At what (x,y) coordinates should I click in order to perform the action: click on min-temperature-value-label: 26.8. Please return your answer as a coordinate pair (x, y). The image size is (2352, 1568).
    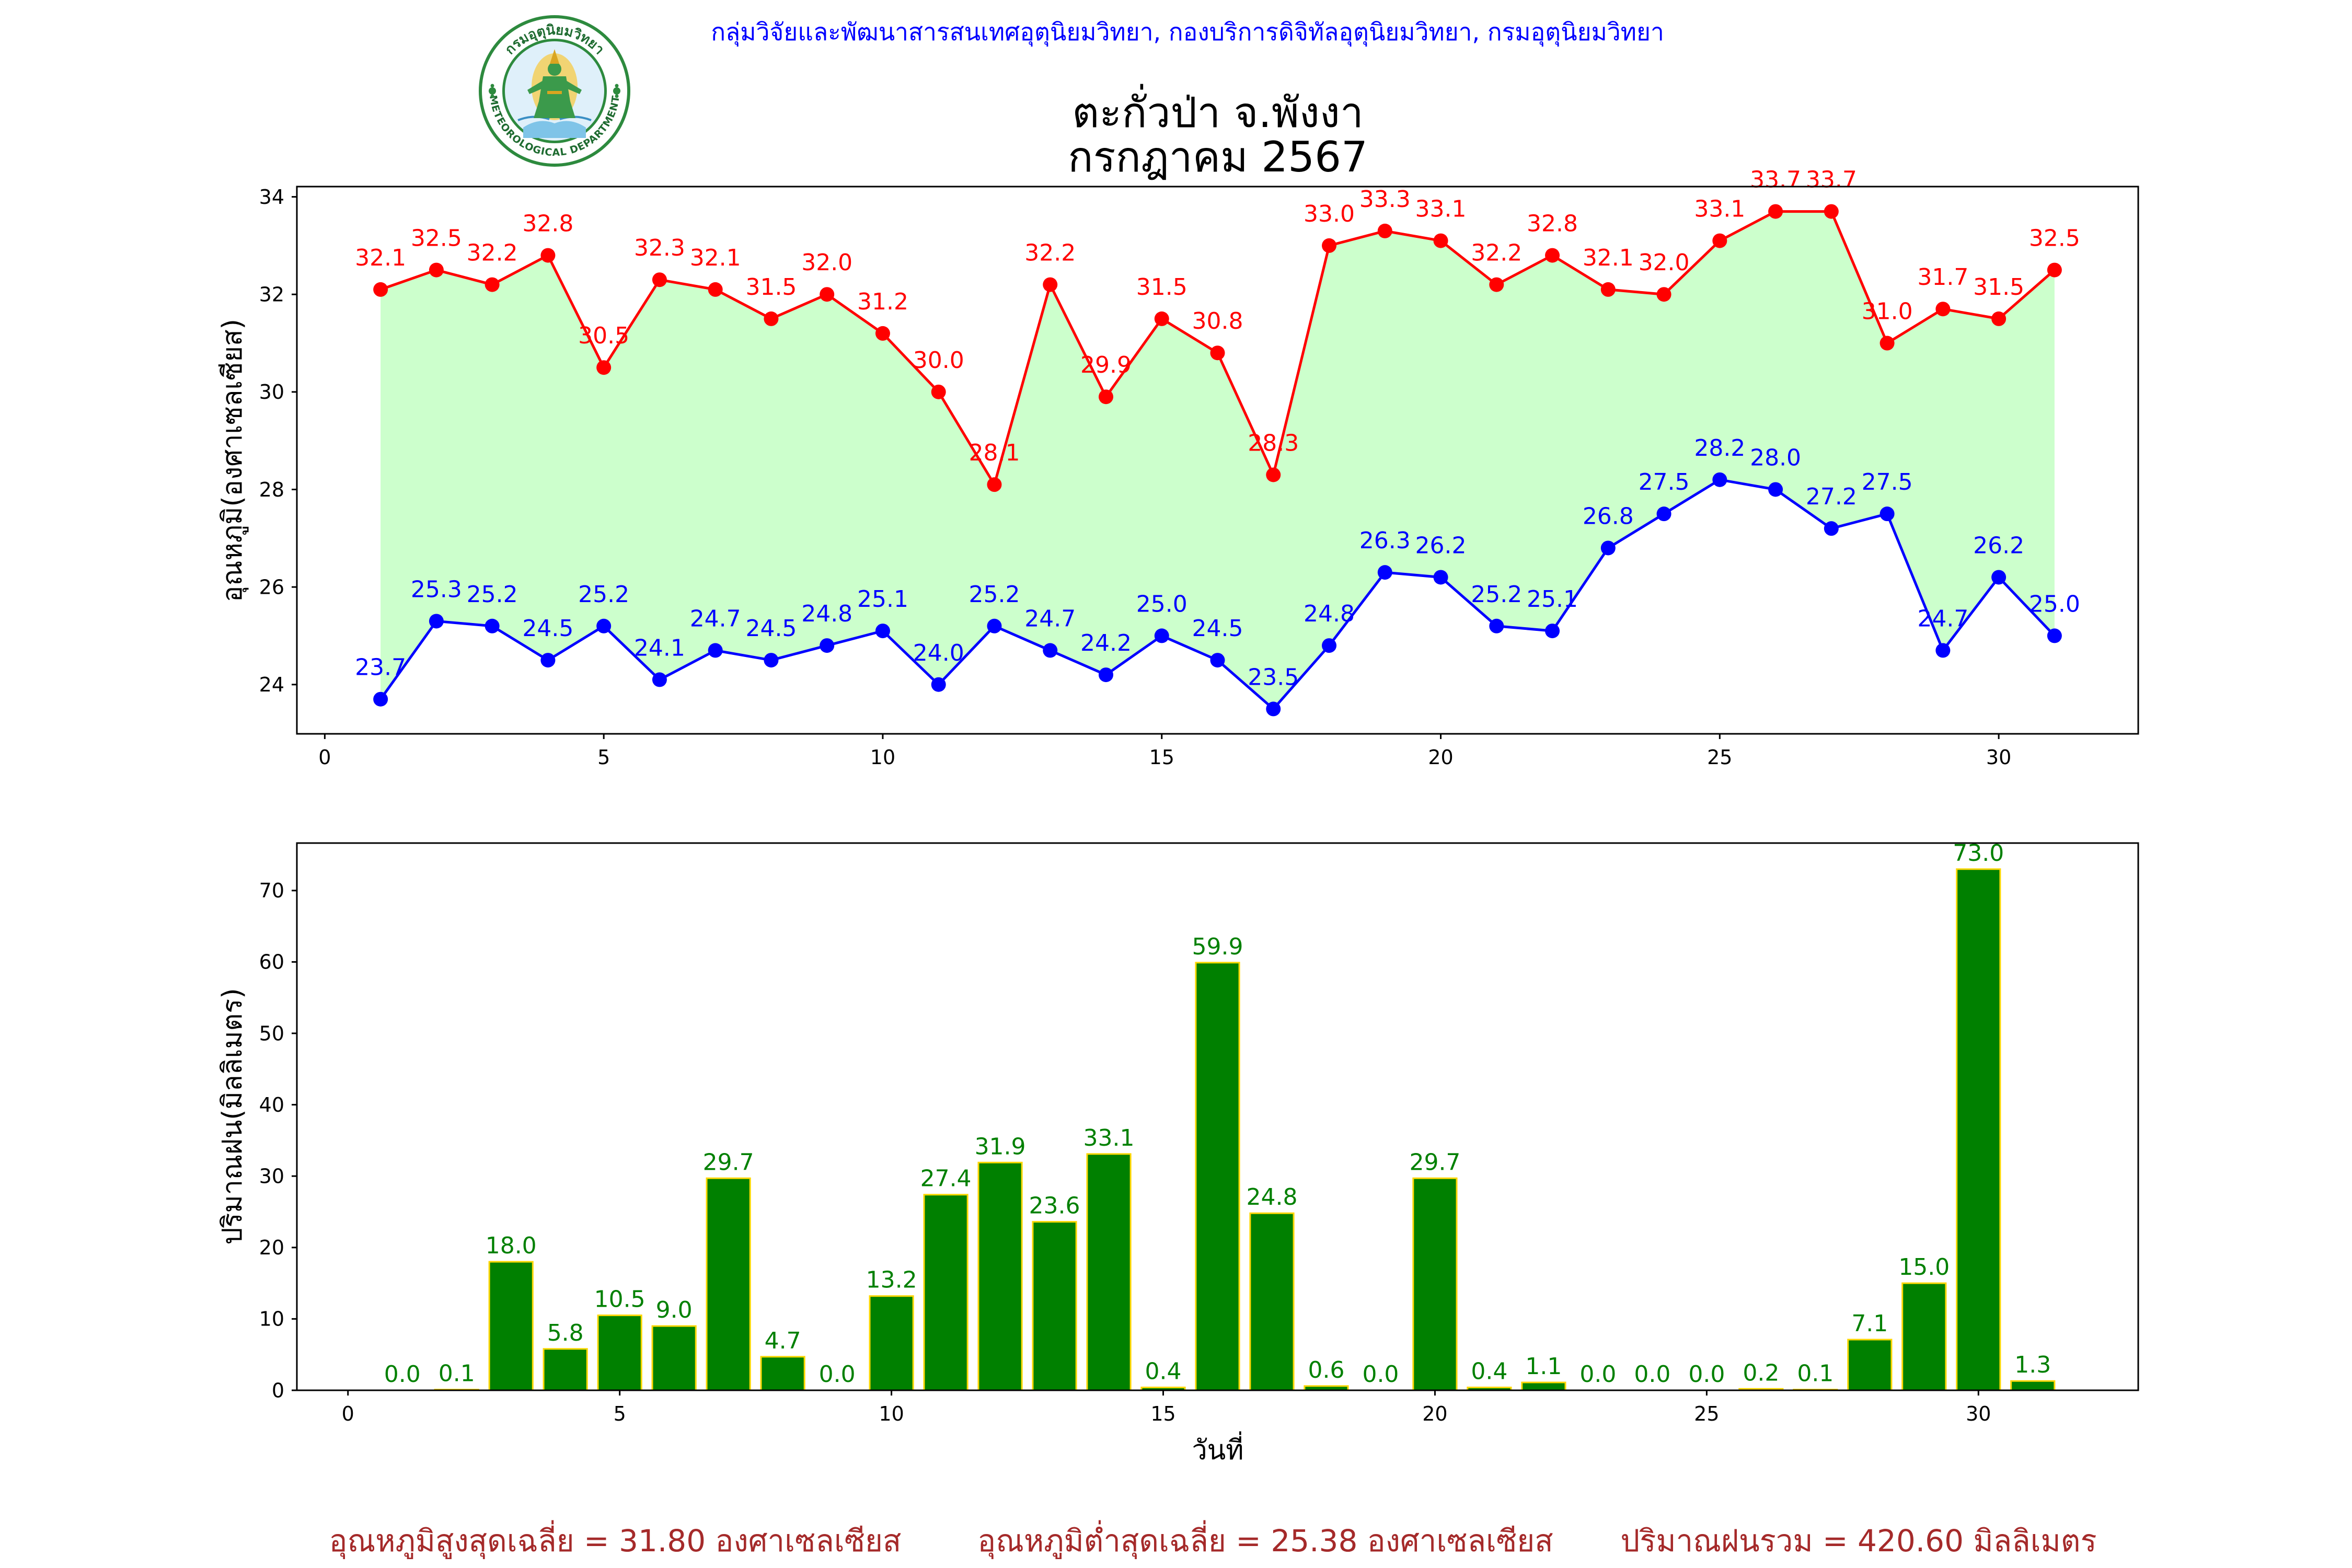
    Looking at the image, I should click on (1608, 516).